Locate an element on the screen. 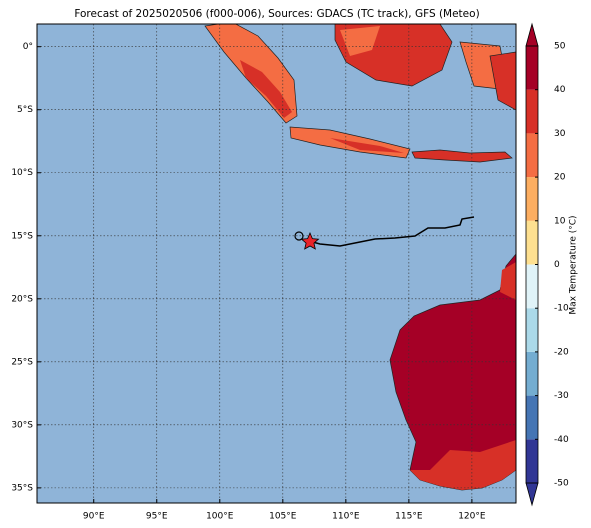  lon-tick-label: 120°E is located at coordinates (472, 517).